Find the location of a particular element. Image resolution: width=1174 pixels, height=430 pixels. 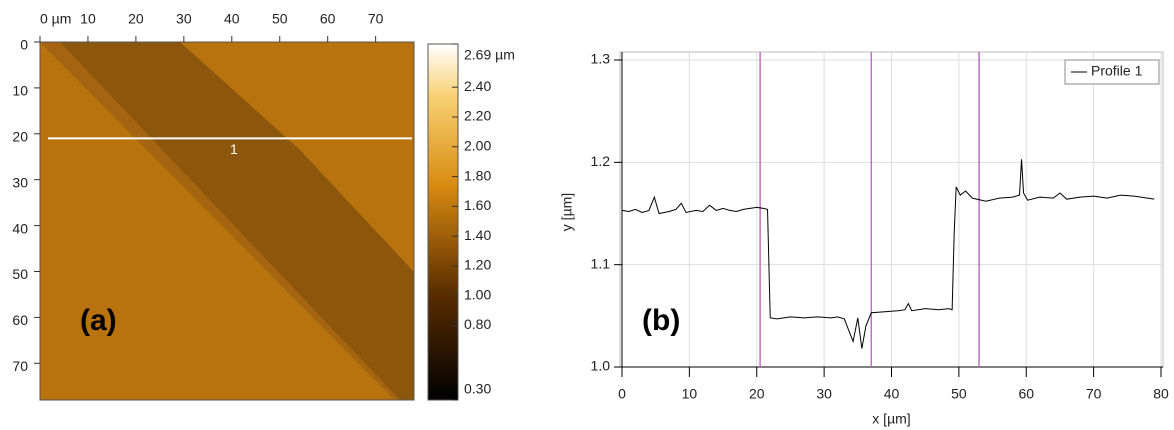

y-axis-title: y [µm] is located at coordinates (567, 212).